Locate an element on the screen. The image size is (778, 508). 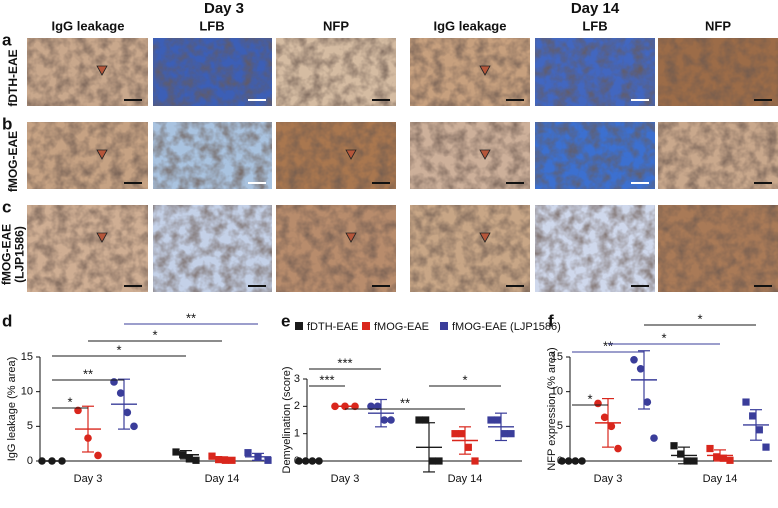
panel-letter: c is located at coordinates (6, 206).